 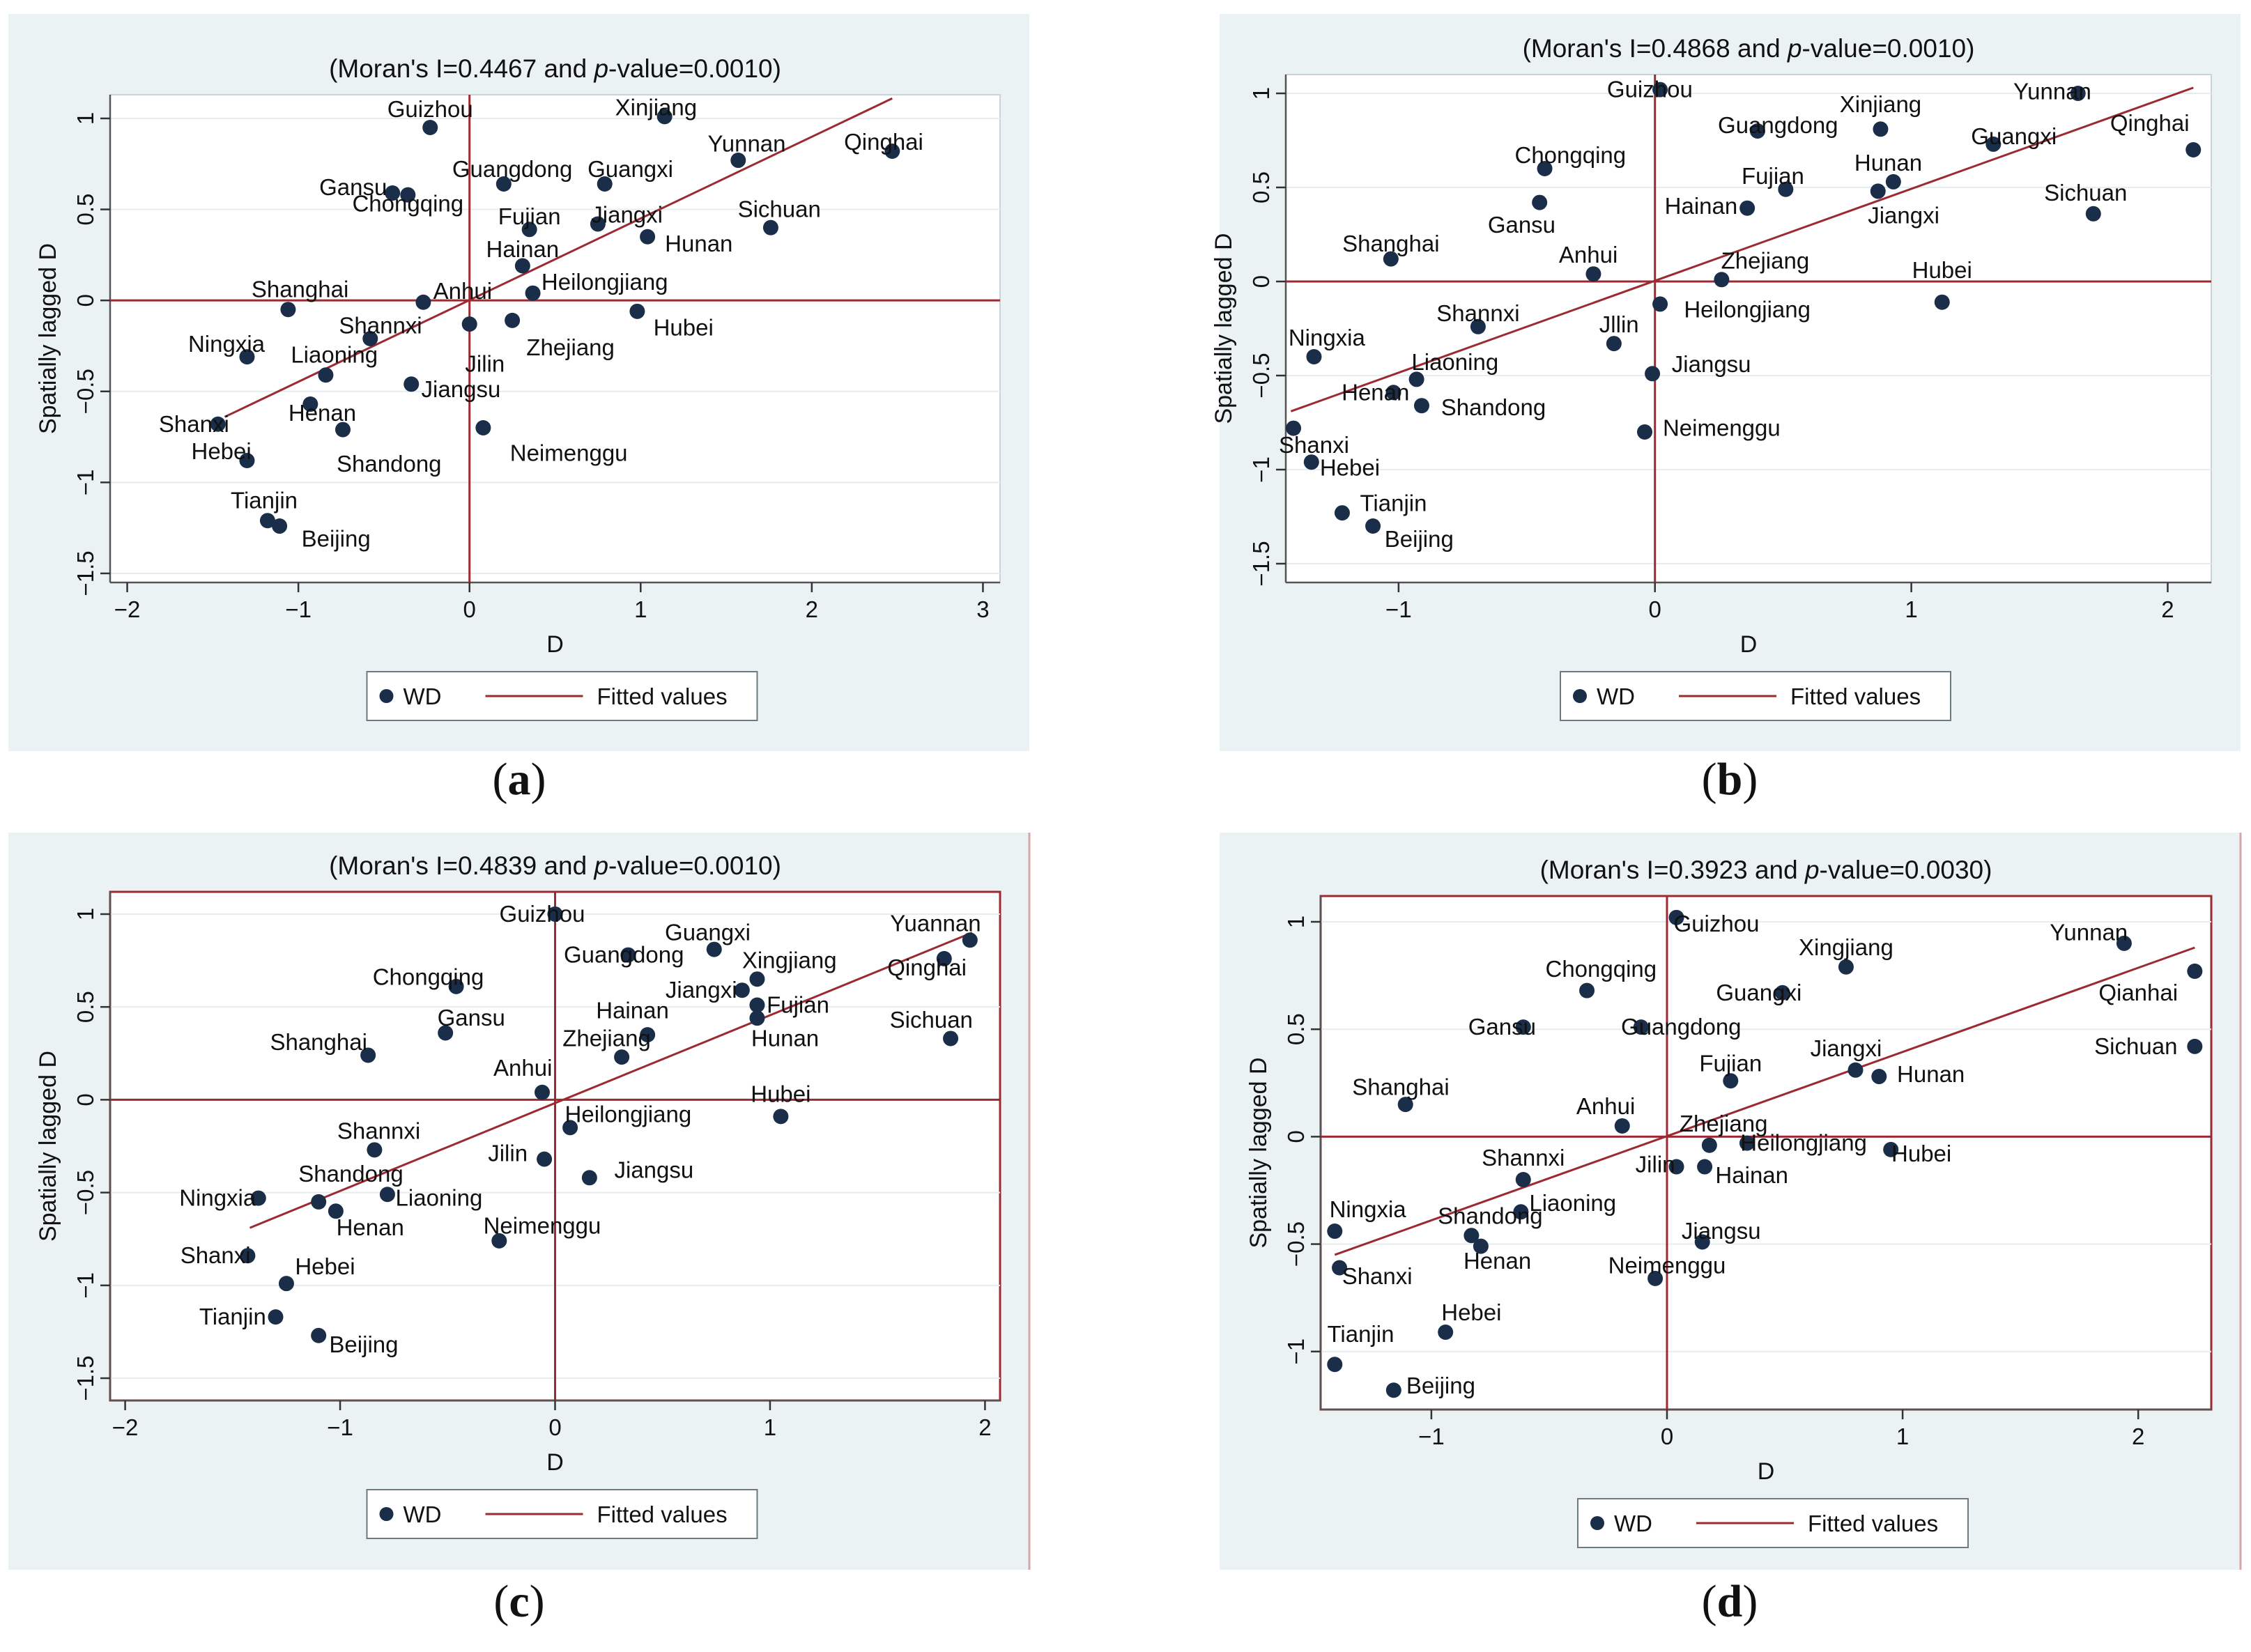 I want to click on point-label: Hunan, so click(x=1931, y=1074).